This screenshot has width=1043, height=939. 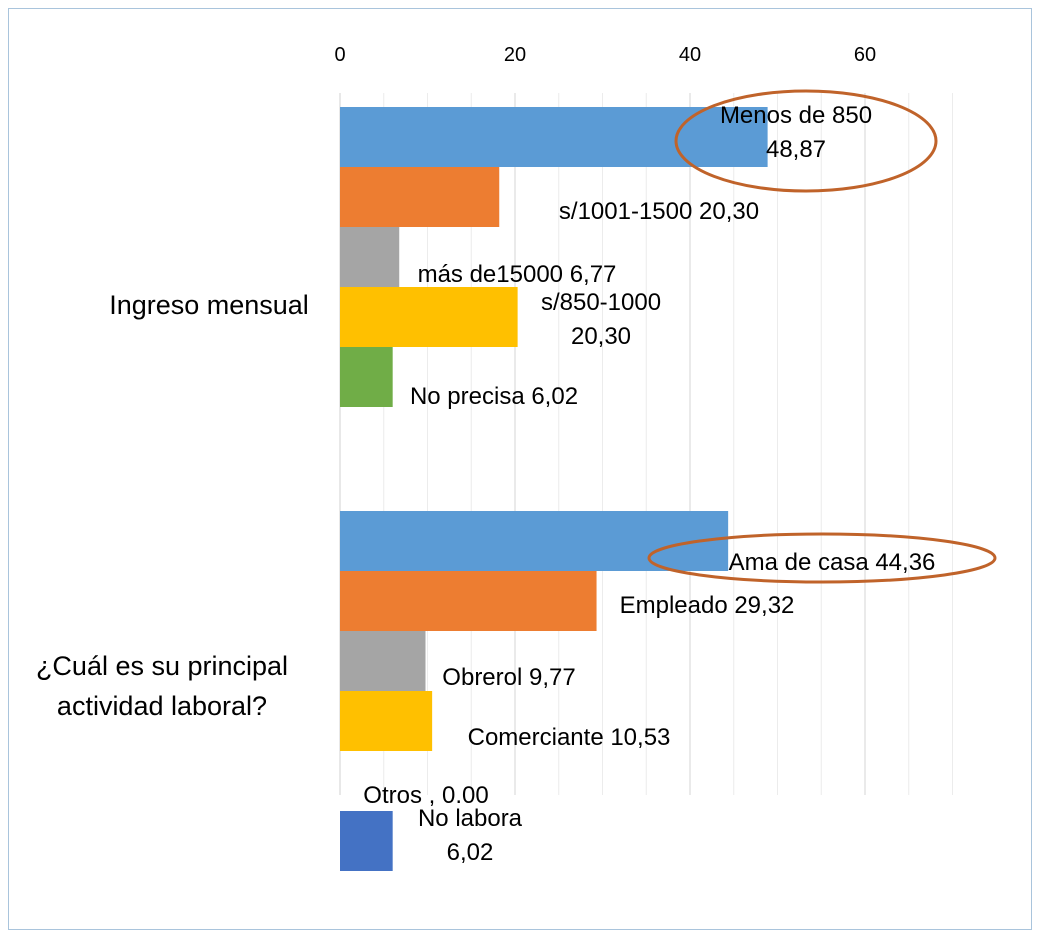 I want to click on x-tick-label: 60, so click(x=865, y=55).